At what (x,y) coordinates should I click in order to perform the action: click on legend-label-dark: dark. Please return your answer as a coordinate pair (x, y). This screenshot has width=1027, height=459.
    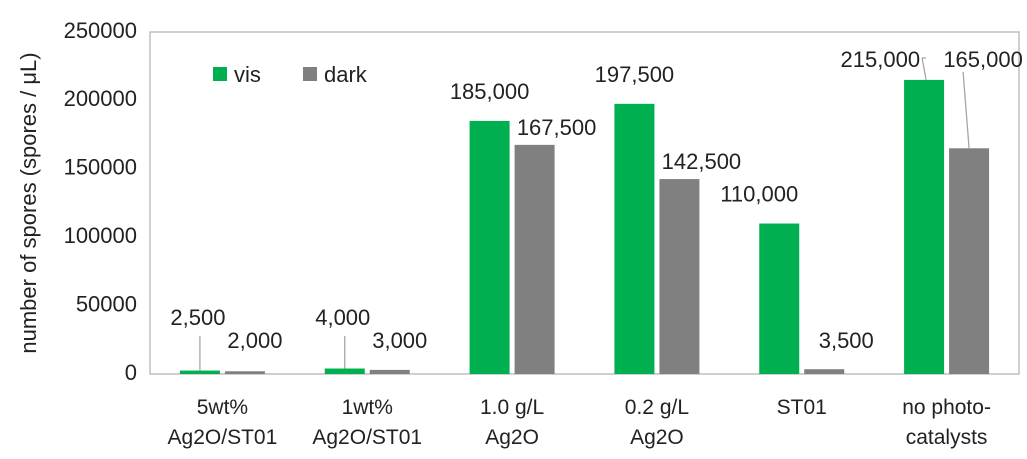
    Looking at the image, I should click on (346, 74).